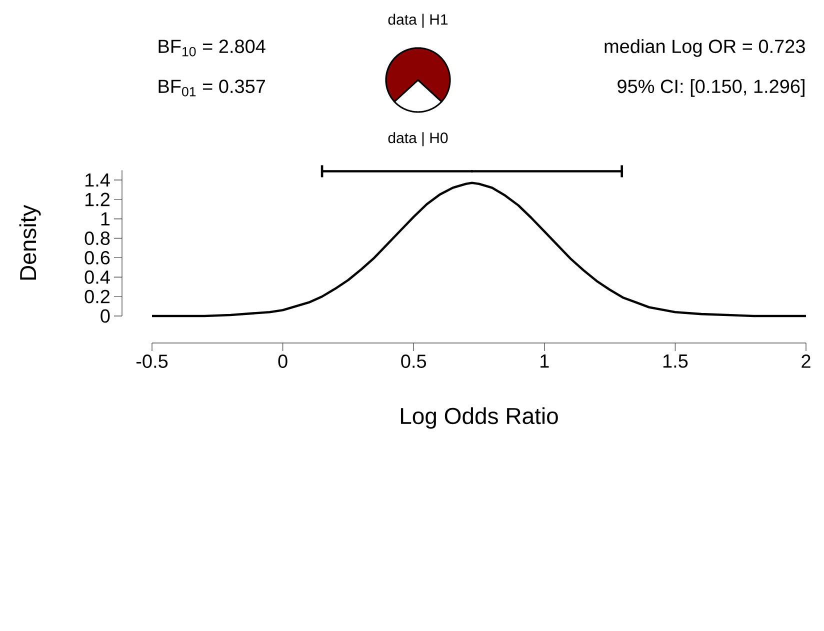 The image size is (824, 631). Describe the element at coordinates (105, 219) in the screenshot. I see `y-tick-label: 1` at that location.